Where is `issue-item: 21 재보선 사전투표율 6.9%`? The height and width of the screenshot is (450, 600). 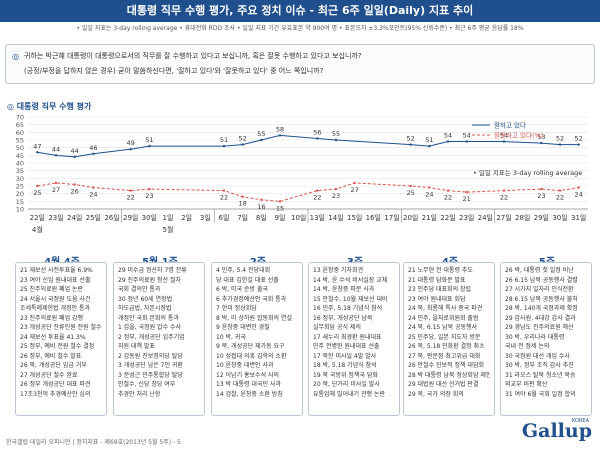 issue-item: 21 재보선 사전투표율 6.9% is located at coordinates (56, 270).